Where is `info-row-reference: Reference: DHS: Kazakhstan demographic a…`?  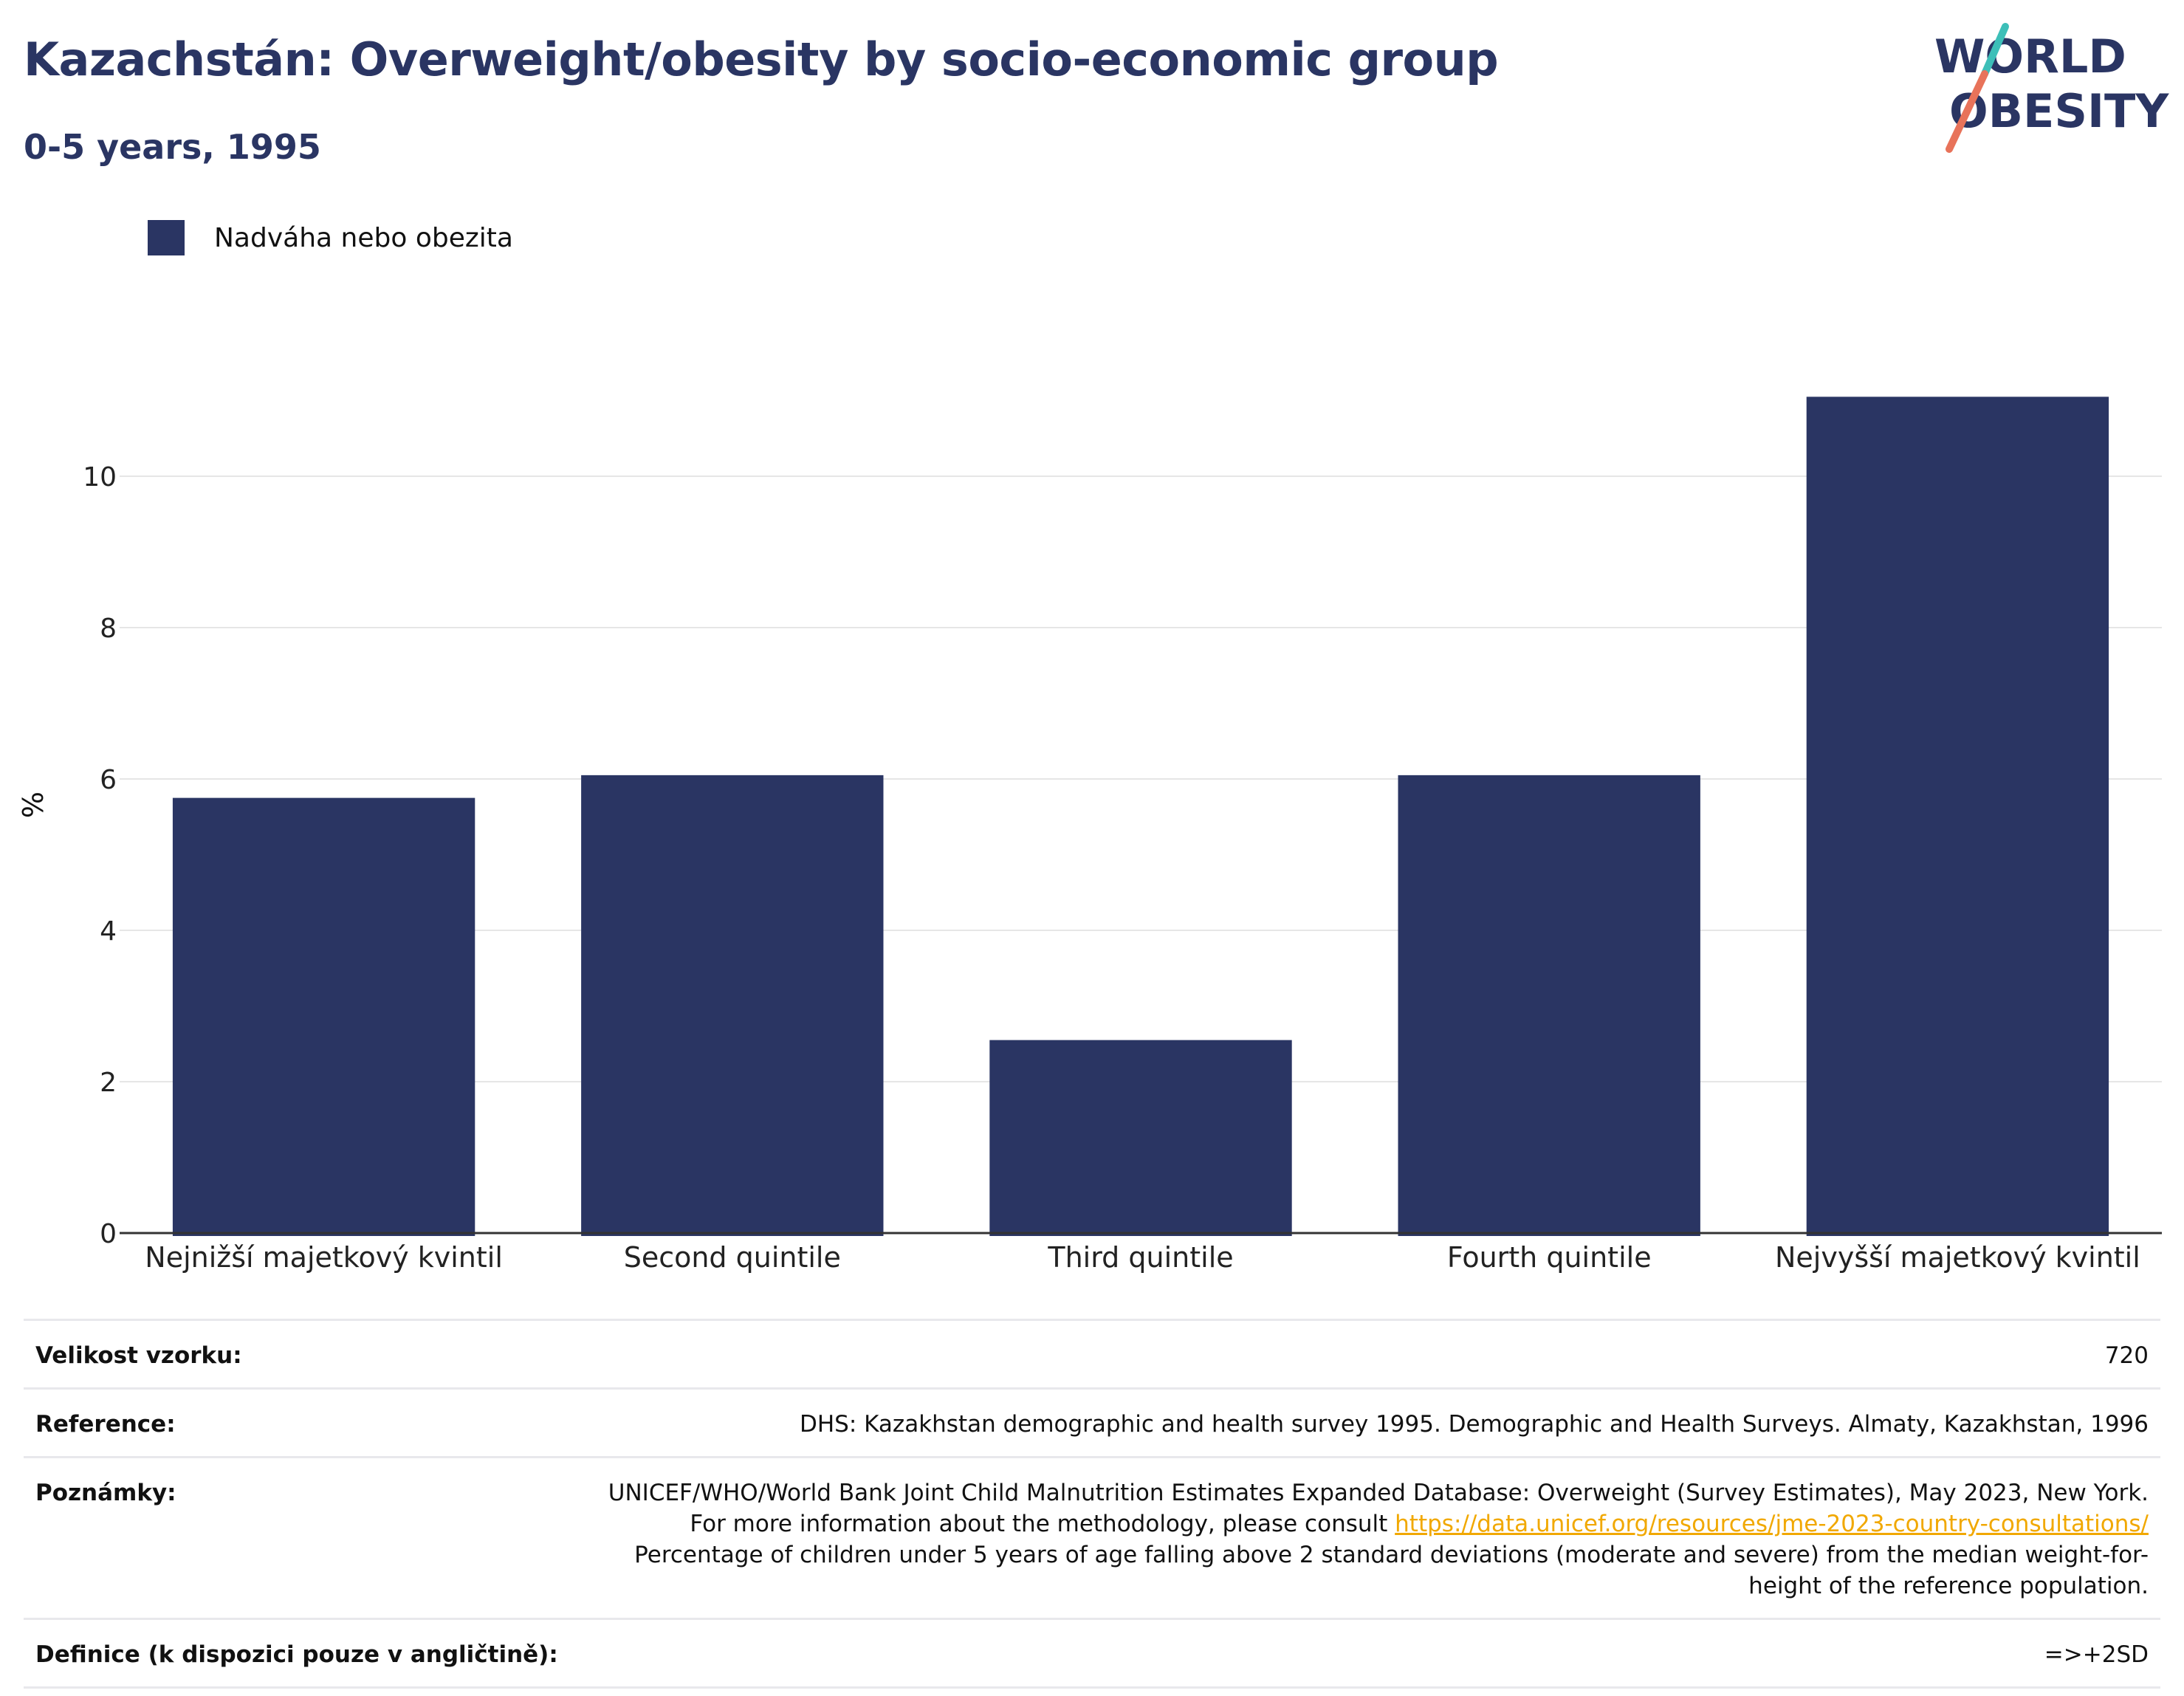 info-row-reference: Reference: DHS: Kazakhstan demographic a… is located at coordinates (1092, 1421).